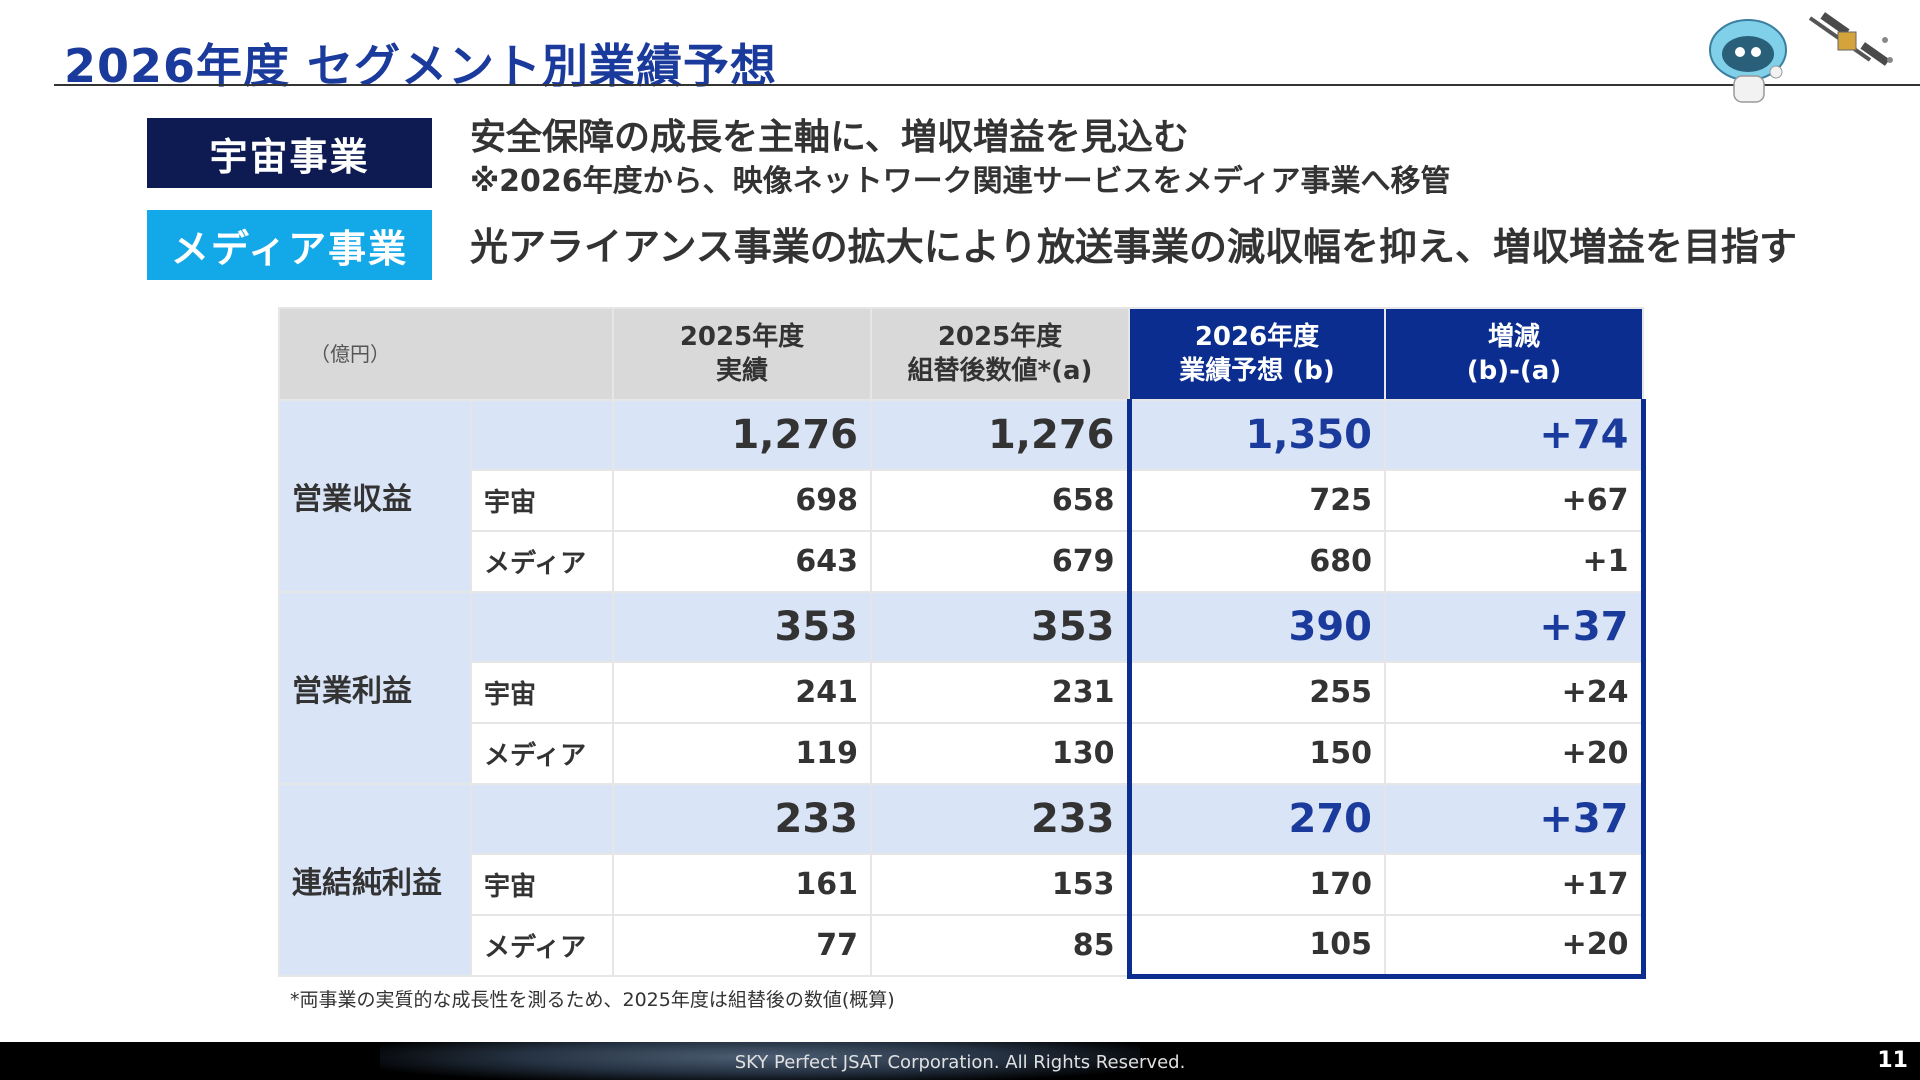 This screenshot has width=1920, height=1080. Describe the element at coordinates (421, 66) in the screenshot. I see `page-title: 2026年度 セグメント別業績予想` at that location.